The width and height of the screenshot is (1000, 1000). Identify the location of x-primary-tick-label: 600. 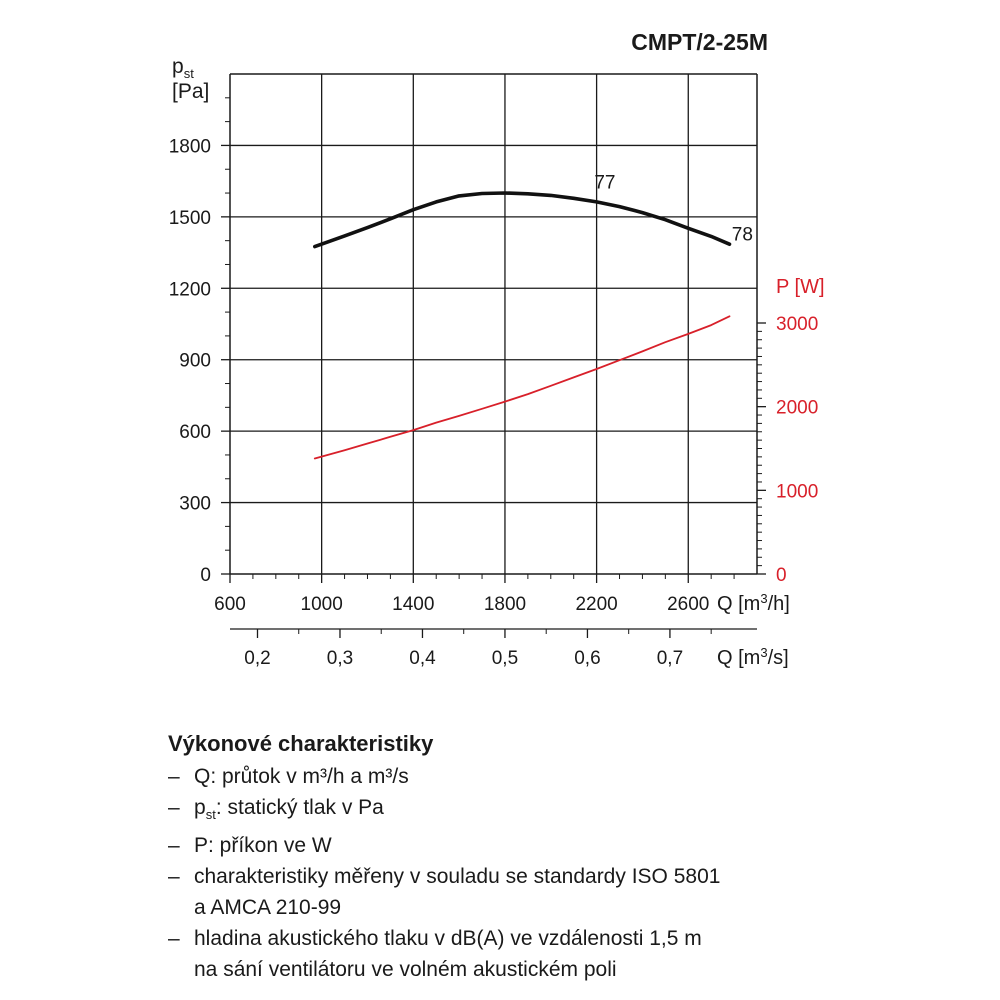
(230, 604).